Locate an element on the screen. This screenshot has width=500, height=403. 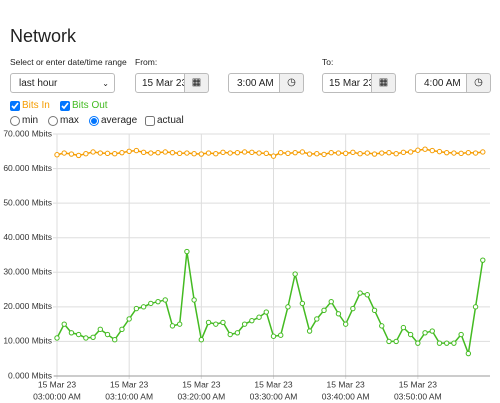
mode-option: actual is located at coordinates (164, 120).